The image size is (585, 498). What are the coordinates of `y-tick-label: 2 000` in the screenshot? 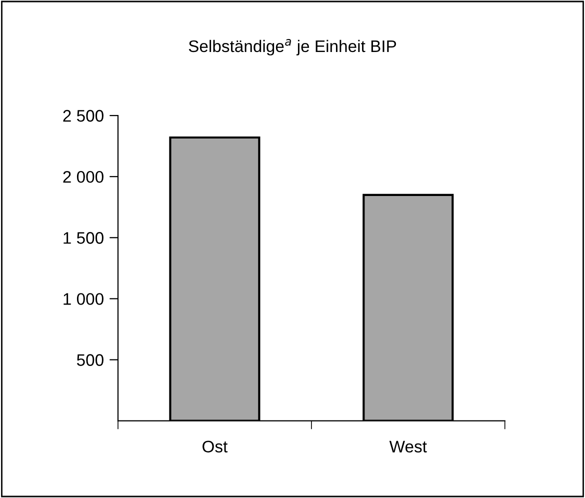 It's located at (83, 176).